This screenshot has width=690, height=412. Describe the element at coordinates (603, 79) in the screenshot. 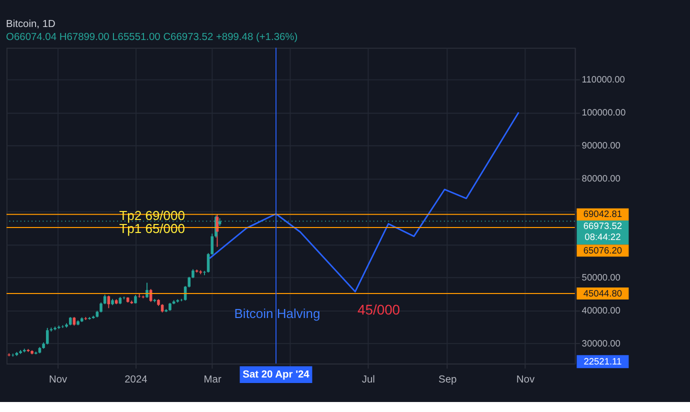

I see `y-tick-label: 110000.00` at that location.